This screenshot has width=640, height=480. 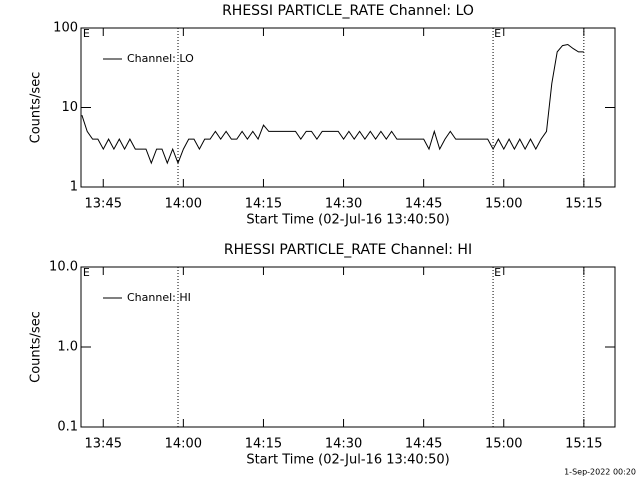 What do you see at coordinates (348, 11) in the screenshot?
I see `chart-title: RHESSI PARTICLE_RATE Channel: LO` at bounding box center [348, 11].